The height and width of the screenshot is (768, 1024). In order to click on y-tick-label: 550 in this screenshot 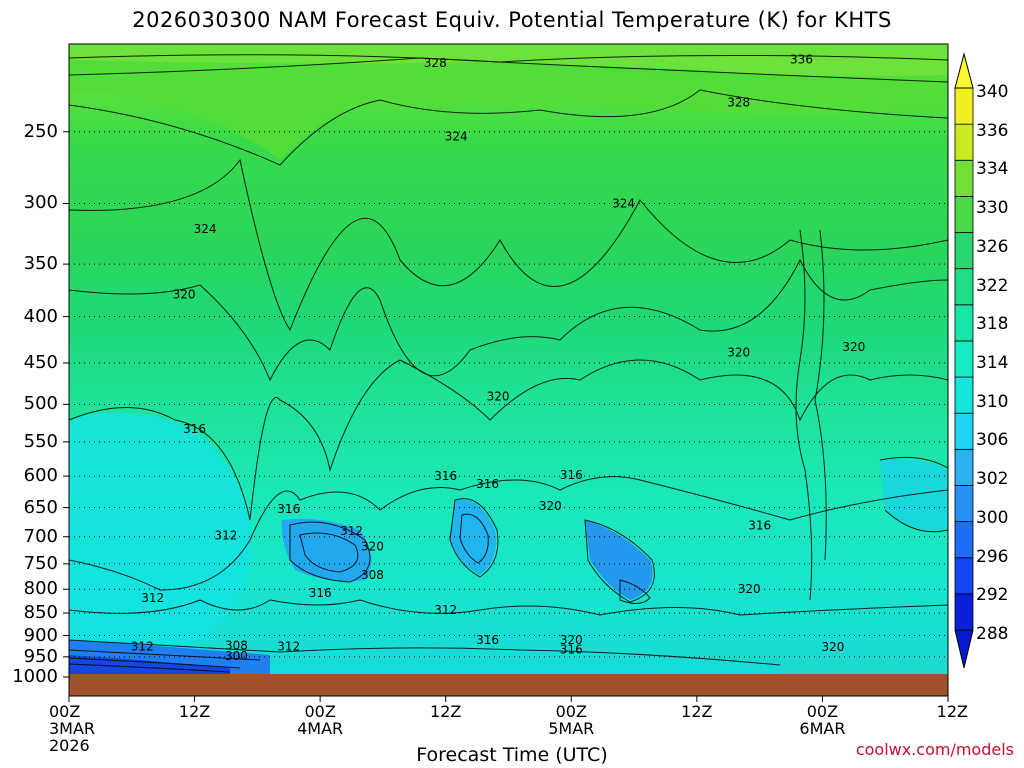, I will do `click(40, 441)`.